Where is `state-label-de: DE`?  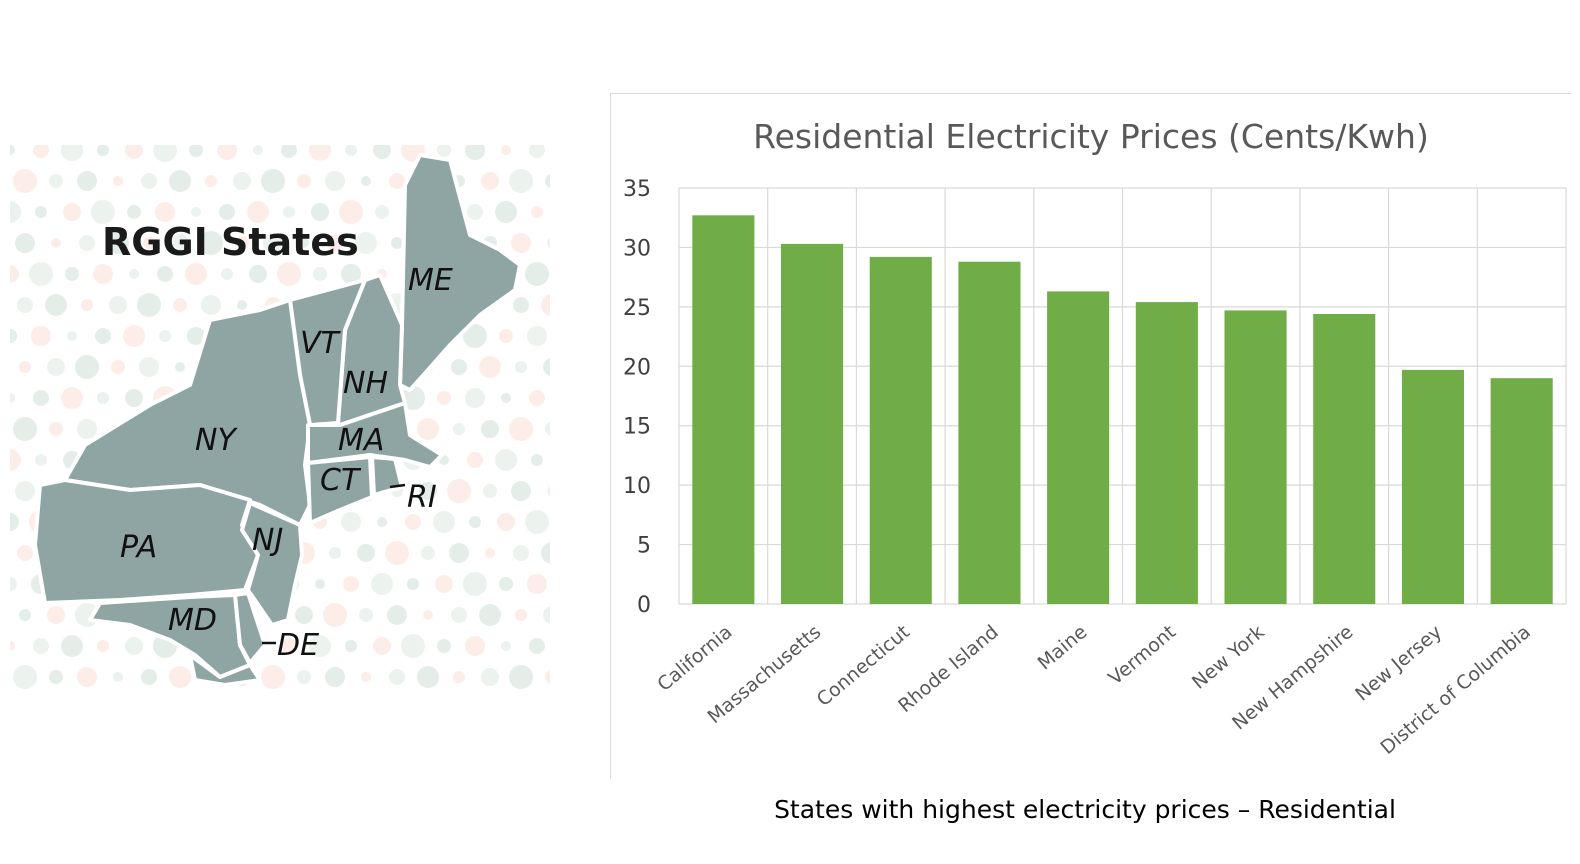
state-label-de: DE is located at coordinates (298, 645).